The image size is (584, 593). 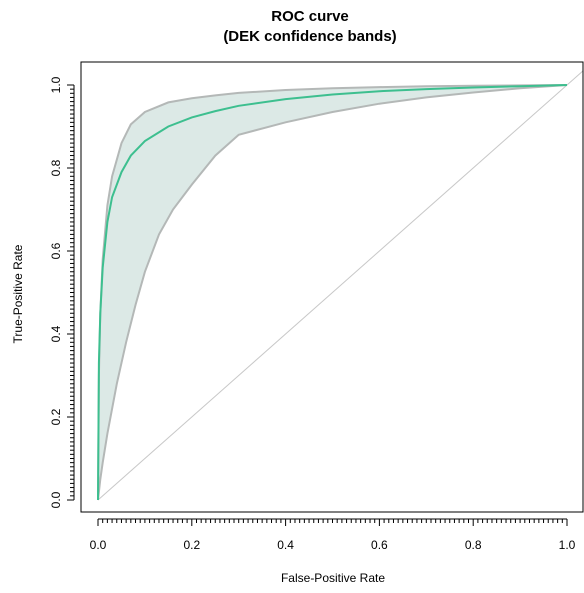 What do you see at coordinates (56, 499) in the screenshot?
I see `y-tick-label: 0.0` at bounding box center [56, 499].